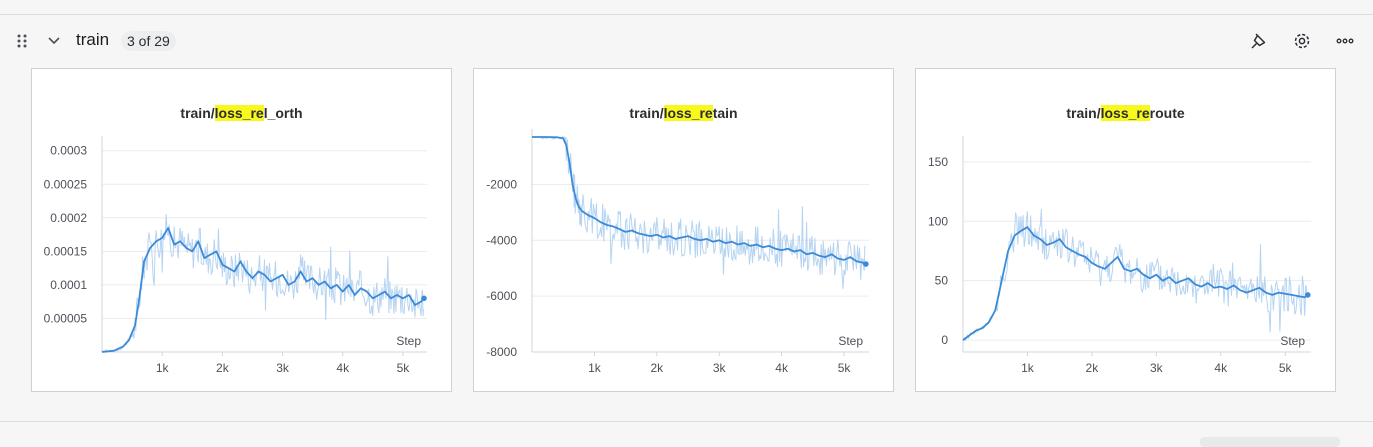 This screenshot has height=447, width=1373. Describe the element at coordinates (501, 240) in the screenshot. I see `y-tick-label: -4000` at that location.